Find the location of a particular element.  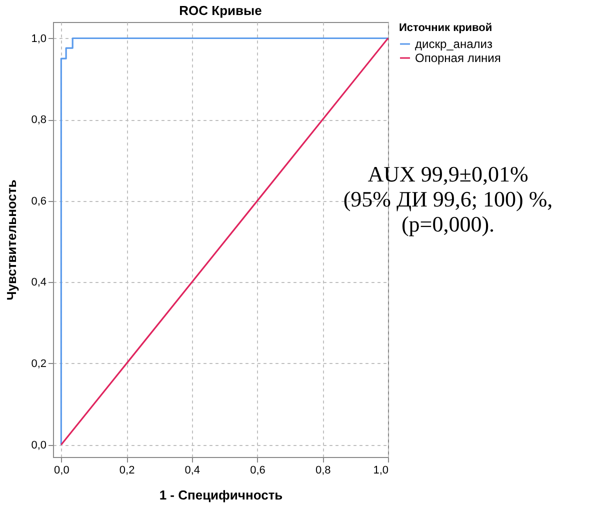

y-tick-label: 0,2 is located at coordinates (38, 364).